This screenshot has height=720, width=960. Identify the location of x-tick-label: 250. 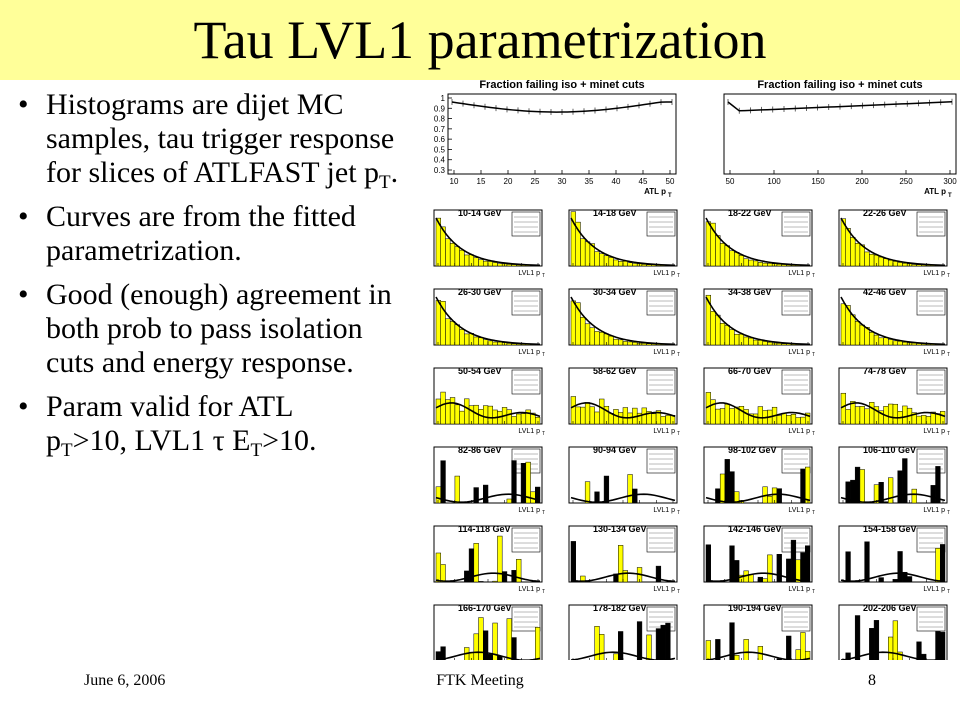
(906, 181).